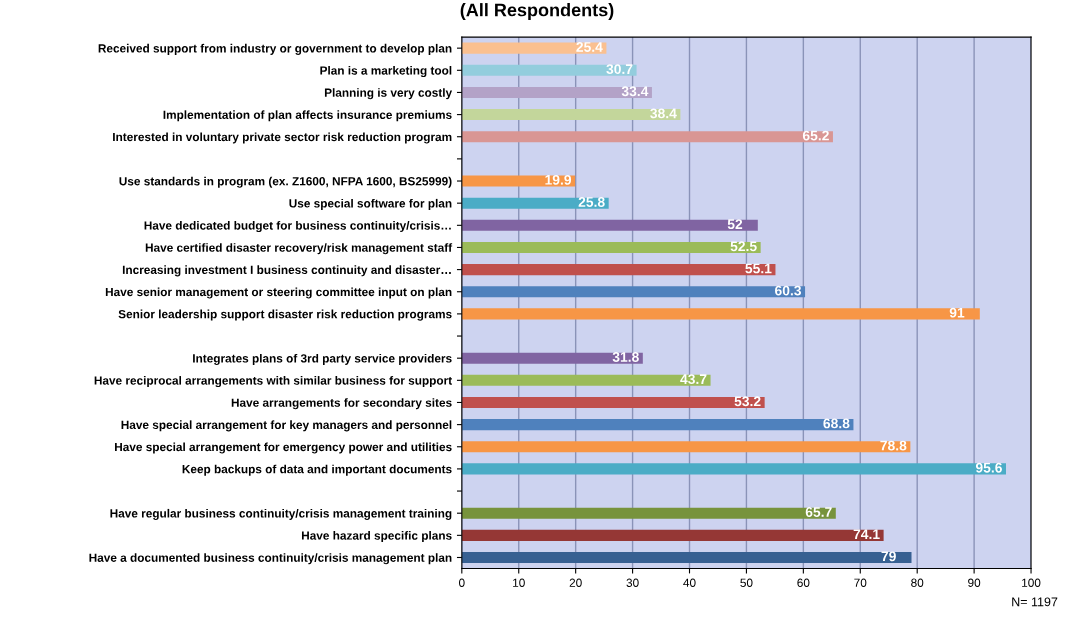 The height and width of the screenshot is (618, 1074). What do you see at coordinates (370, 204) in the screenshot?
I see `y-tick-label: Use special software for plan` at bounding box center [370, 204].